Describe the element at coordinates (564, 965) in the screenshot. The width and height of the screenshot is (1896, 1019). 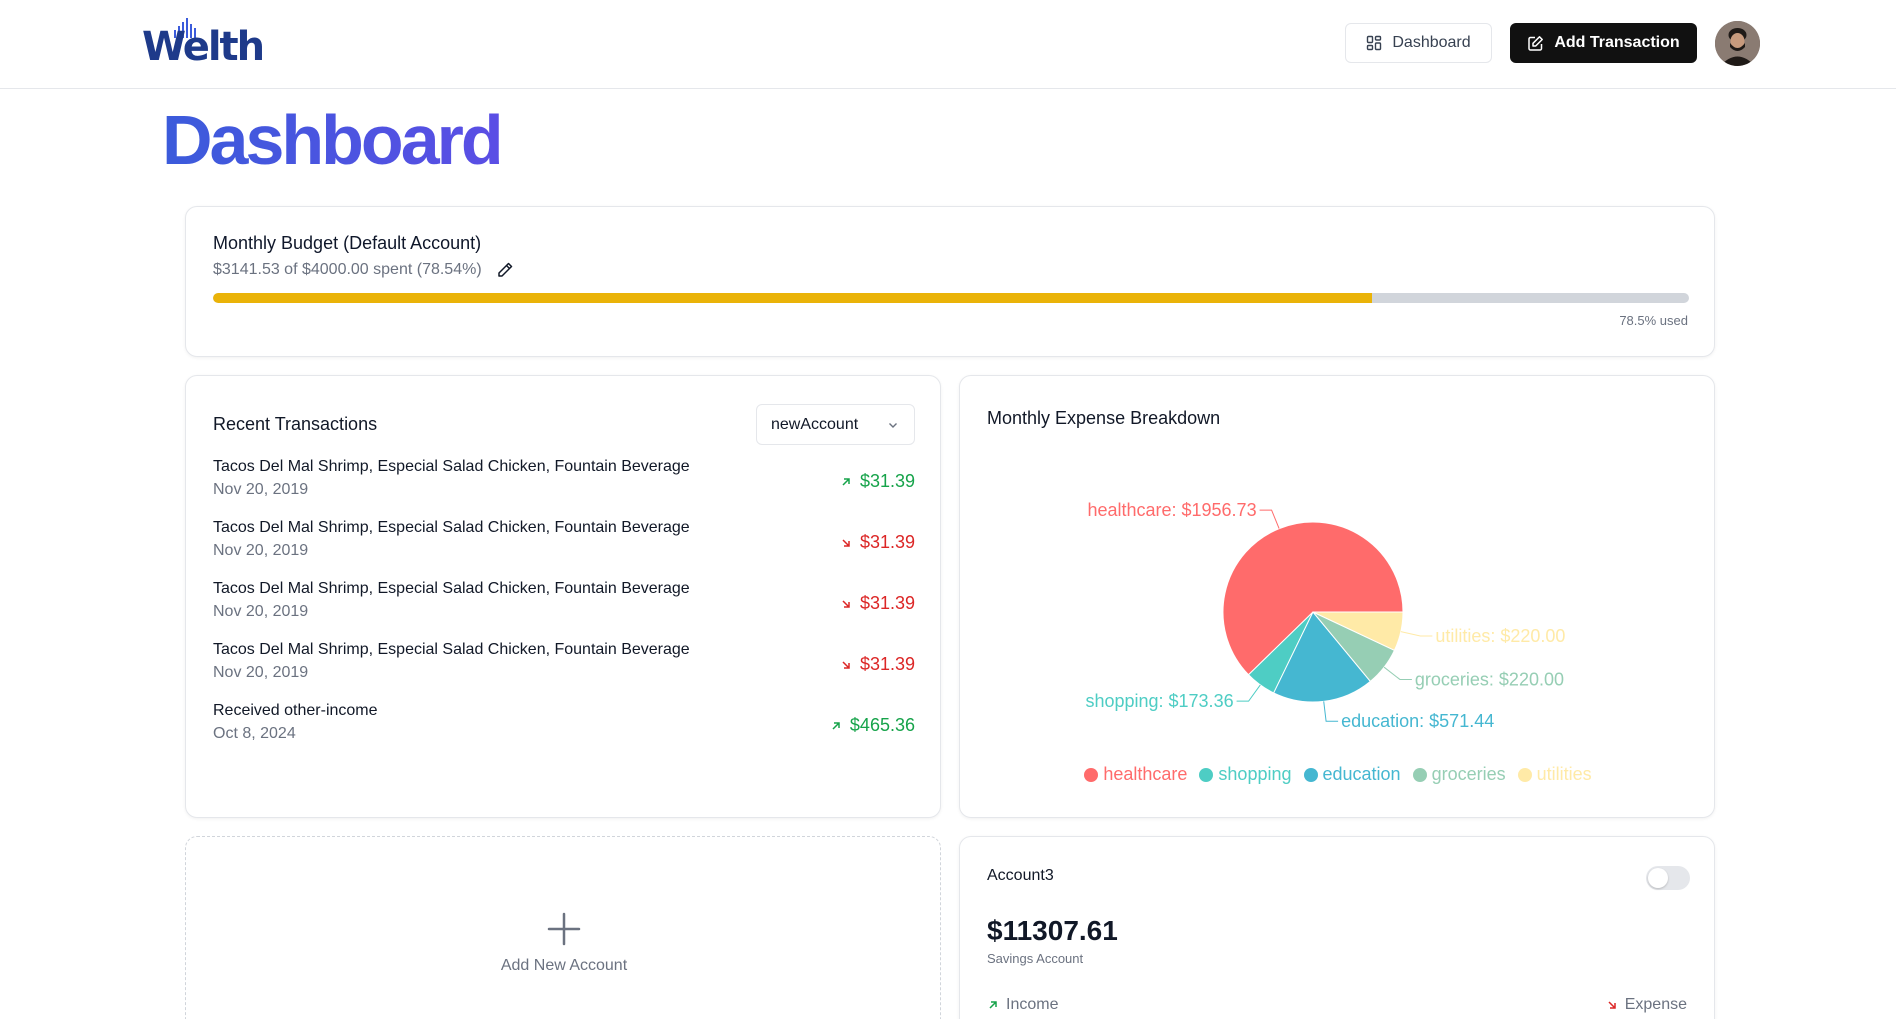
I see `add-new-account-label: Add New Account` at that location.